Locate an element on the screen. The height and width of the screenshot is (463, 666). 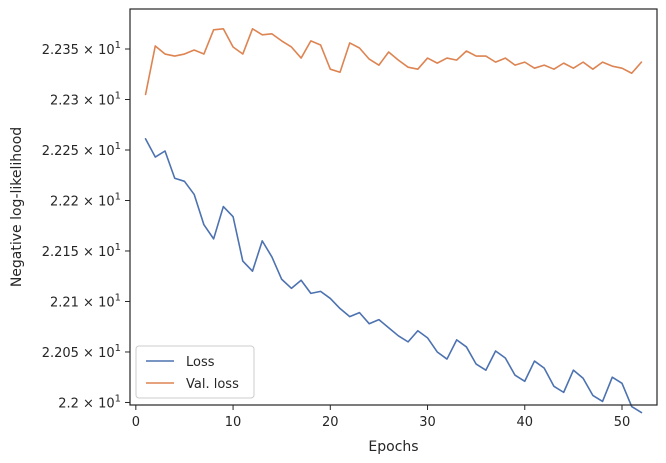
x-tick-label: 50 is located at coordinates (622, 422).